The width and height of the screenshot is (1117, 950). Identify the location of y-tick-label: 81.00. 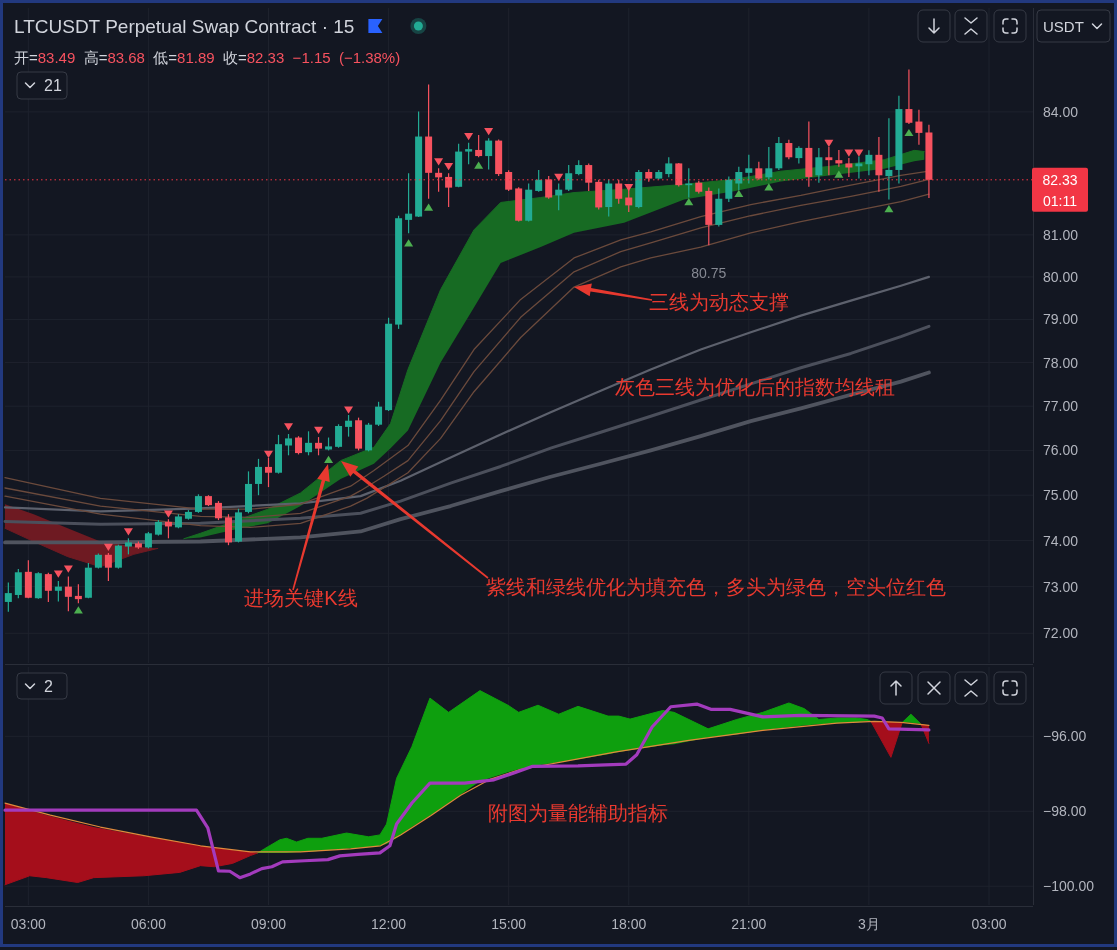
(1061, 234).